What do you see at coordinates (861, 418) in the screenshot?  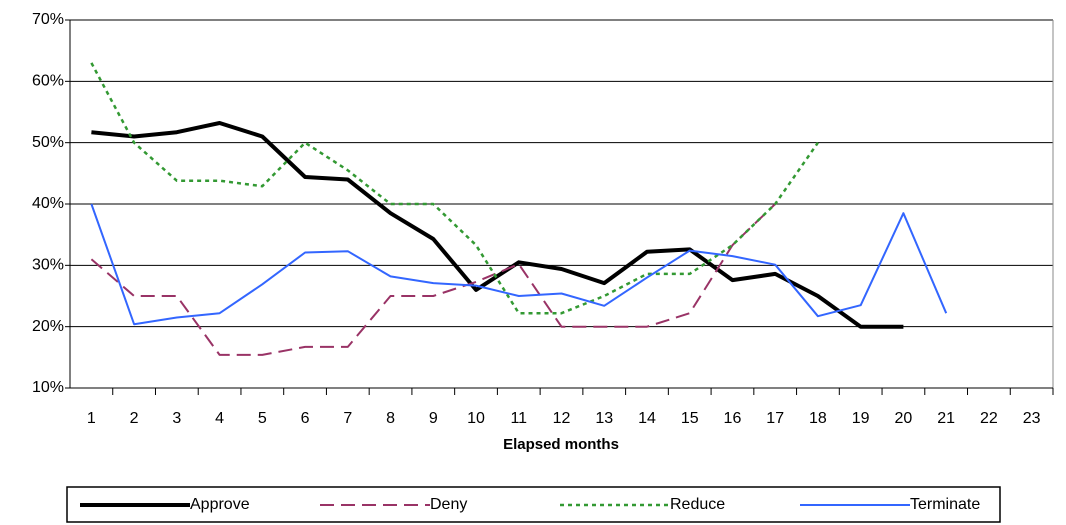 I see `x-tick-label: 19` at bounding box center [861, 418].